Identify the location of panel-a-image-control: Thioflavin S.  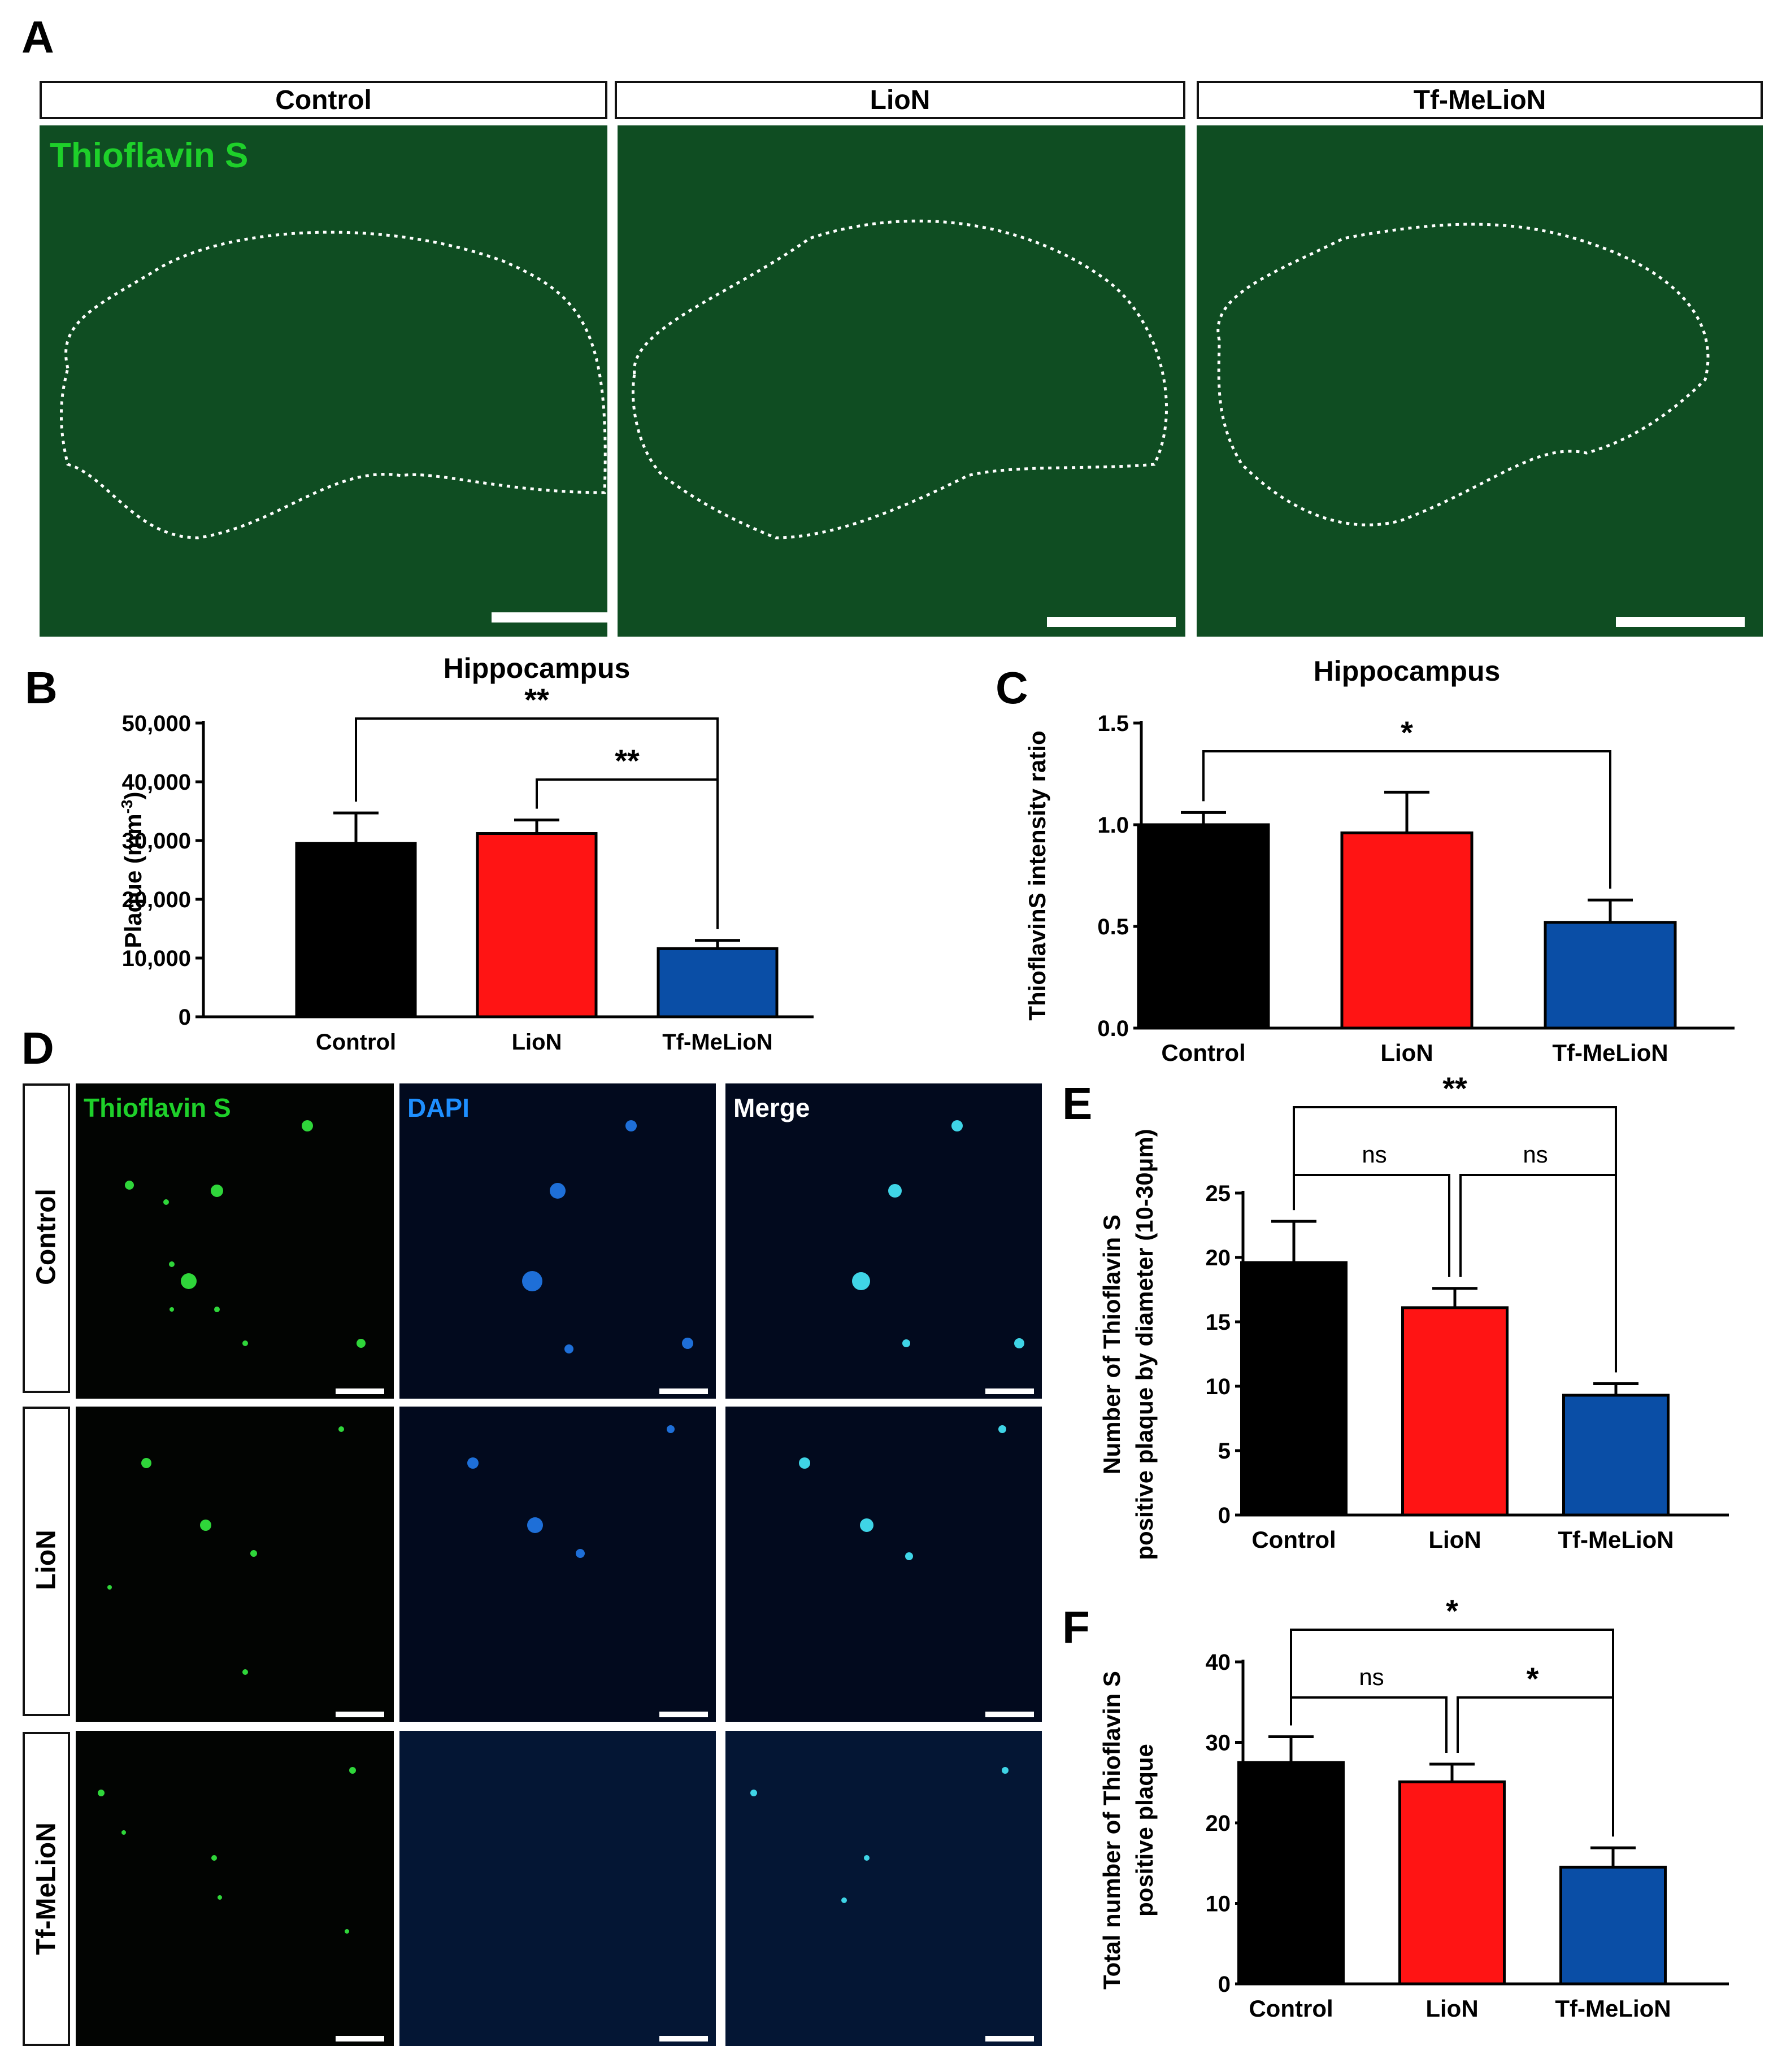
(323, 381).